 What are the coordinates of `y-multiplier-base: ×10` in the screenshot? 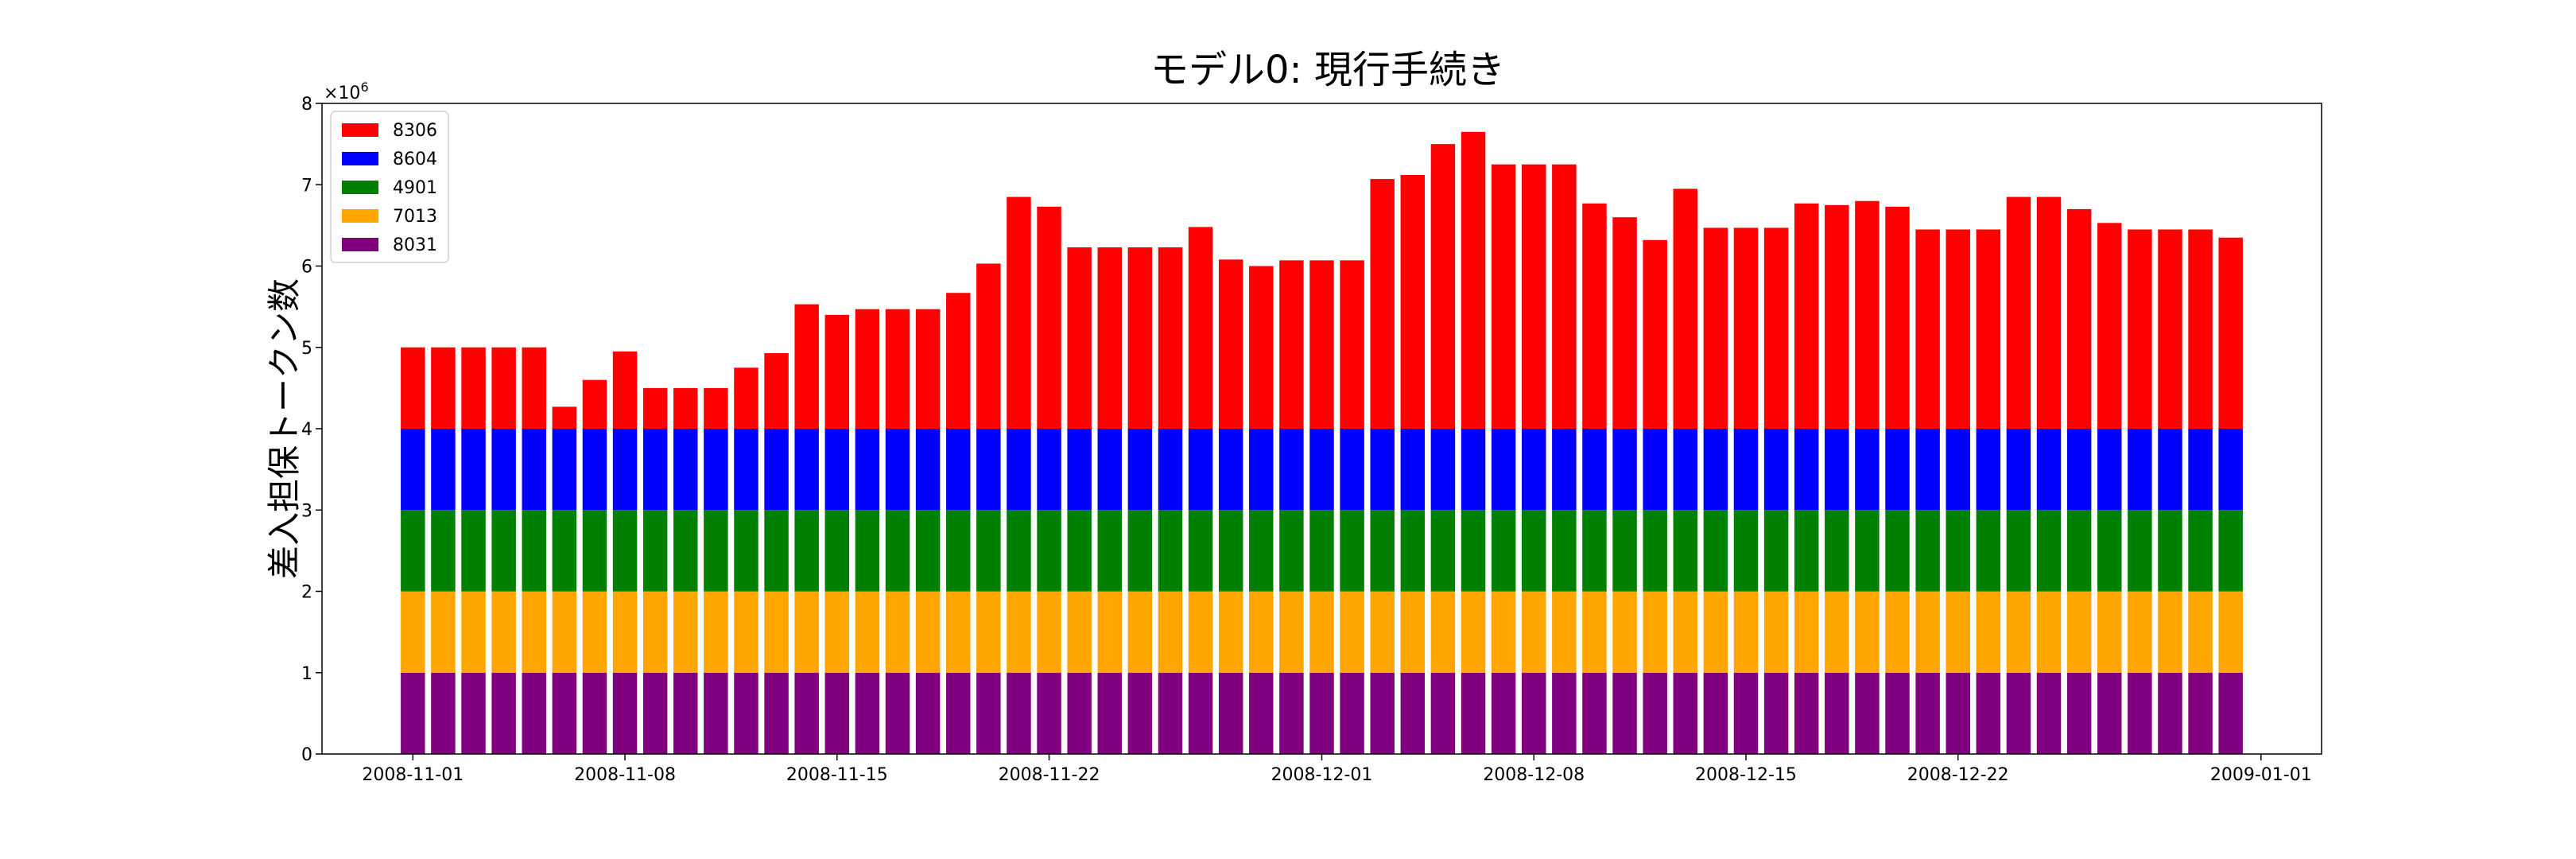 It's located at (342, 93).